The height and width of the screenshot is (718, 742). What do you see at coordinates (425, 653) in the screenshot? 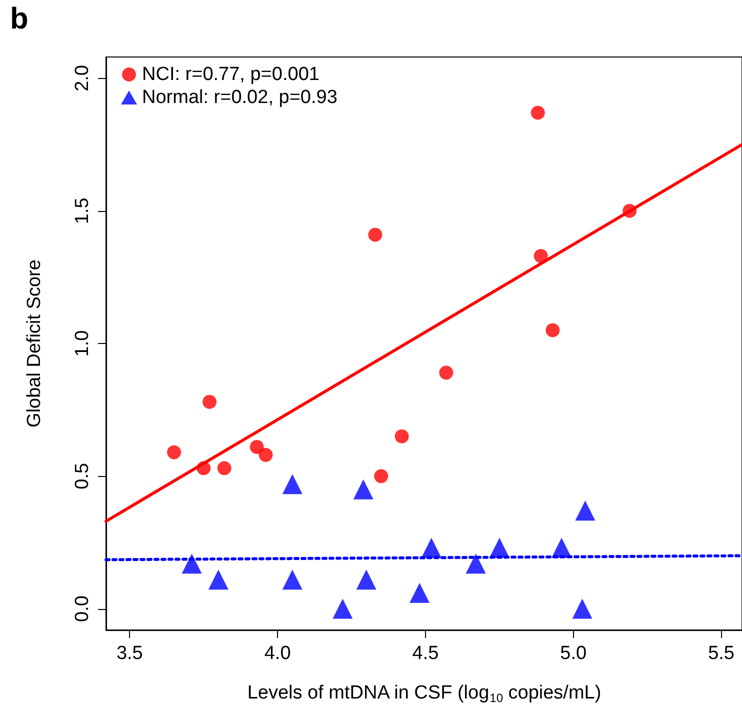
I see `x-tick-label: 4.5` at bounding box center [425, 653].